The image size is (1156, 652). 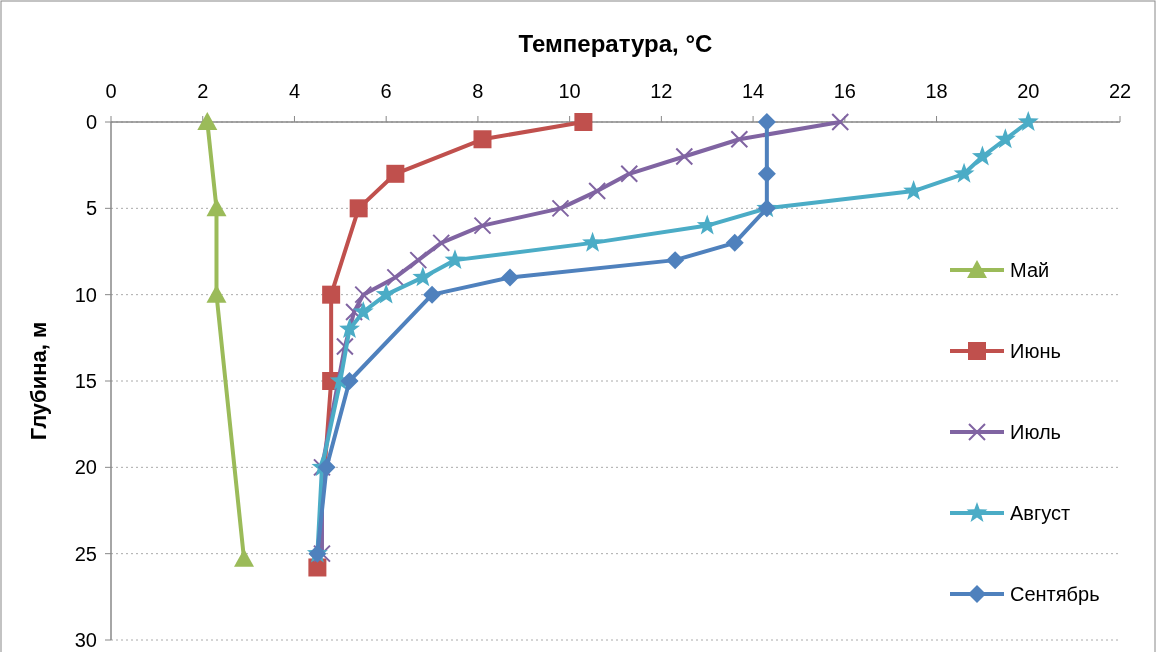 I want to click on x-axis-title: Температура, °C, so click(x=615, y=43).